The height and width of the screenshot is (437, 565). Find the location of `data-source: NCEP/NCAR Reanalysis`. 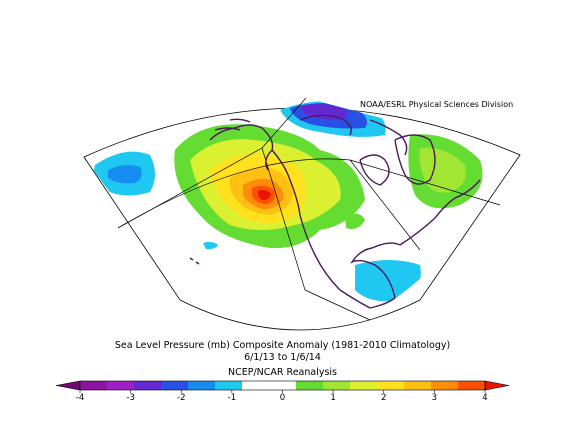

data-source: NCEP/NCAR Reanalysis is located at coordinates (282, 372).